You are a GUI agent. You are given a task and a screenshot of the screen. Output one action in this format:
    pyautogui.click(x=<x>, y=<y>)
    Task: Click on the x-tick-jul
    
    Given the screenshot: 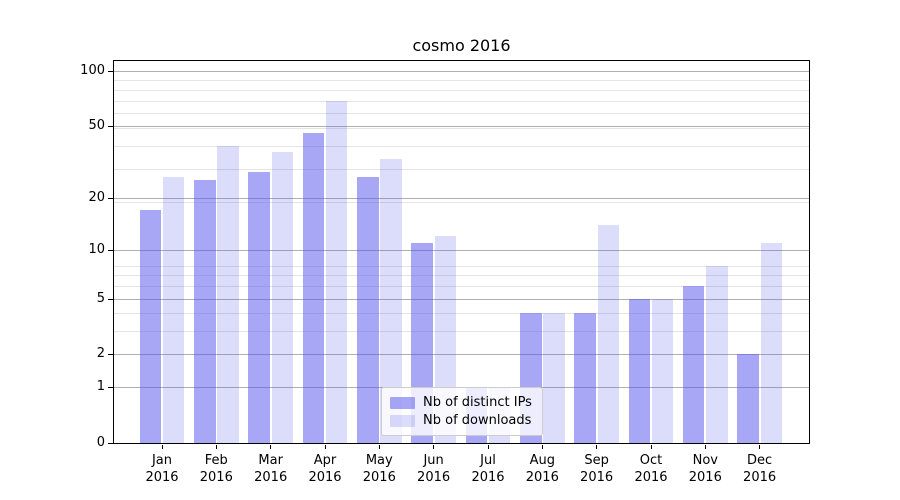 What is the action you would take?
    pyautogui.click(x=488, y=447)
    